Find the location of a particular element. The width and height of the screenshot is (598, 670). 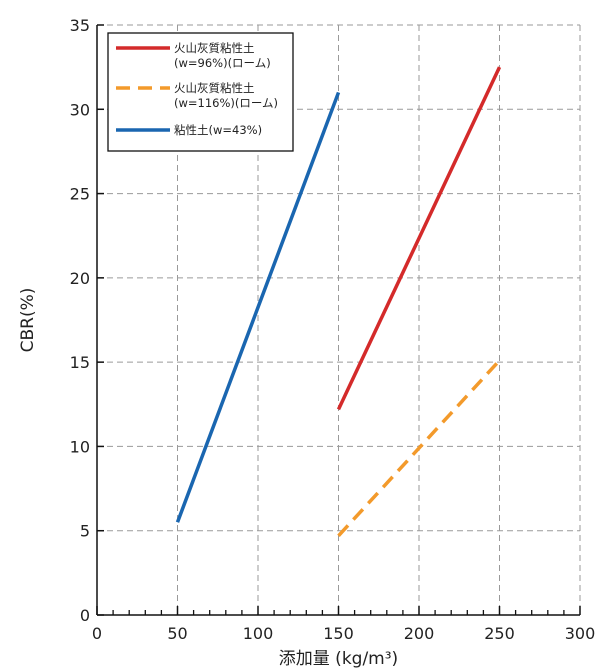

y-tick-label: 10 is located at coordinates (80, 446).